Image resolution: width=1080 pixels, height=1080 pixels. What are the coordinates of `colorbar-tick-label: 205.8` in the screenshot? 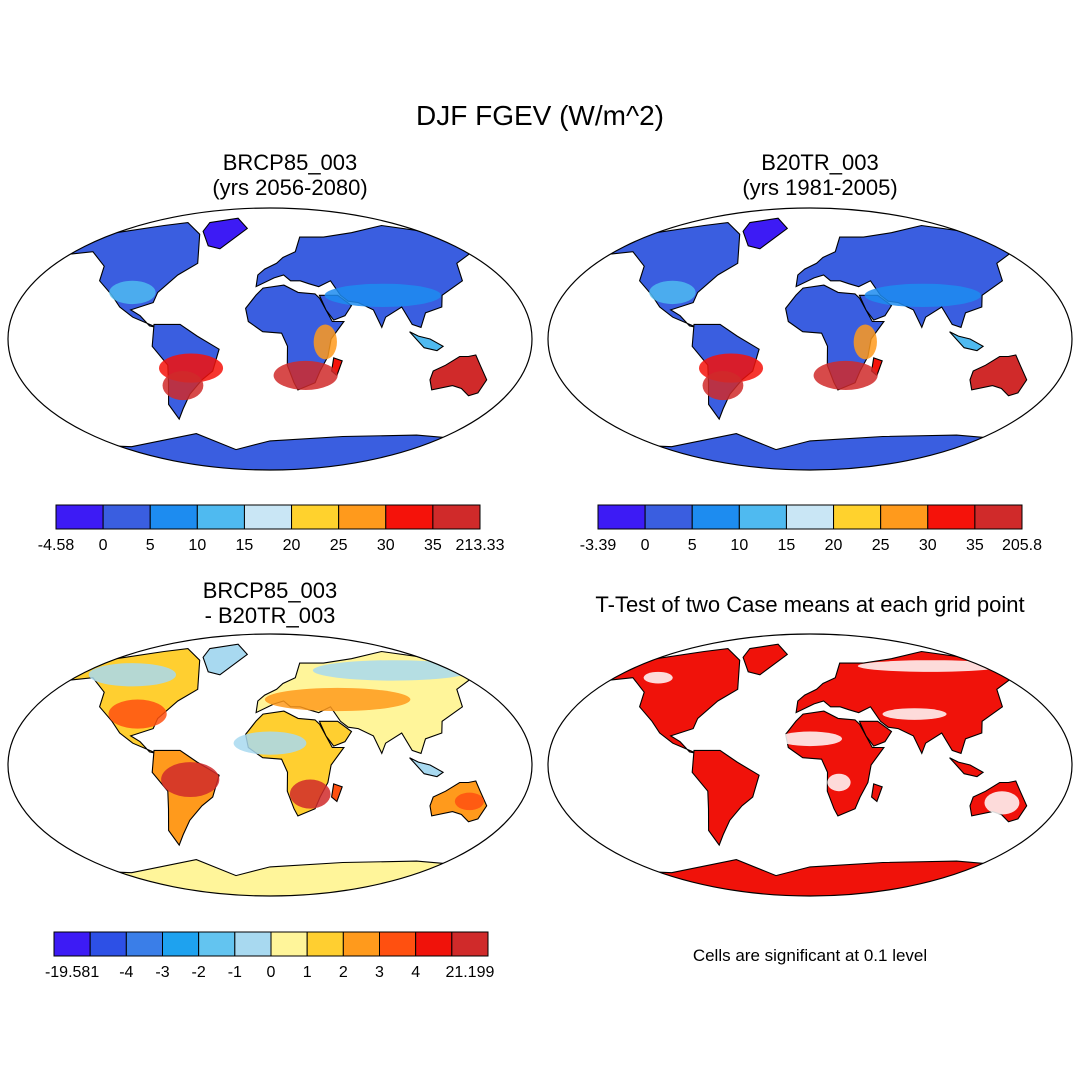 It's located at (1022, 545).